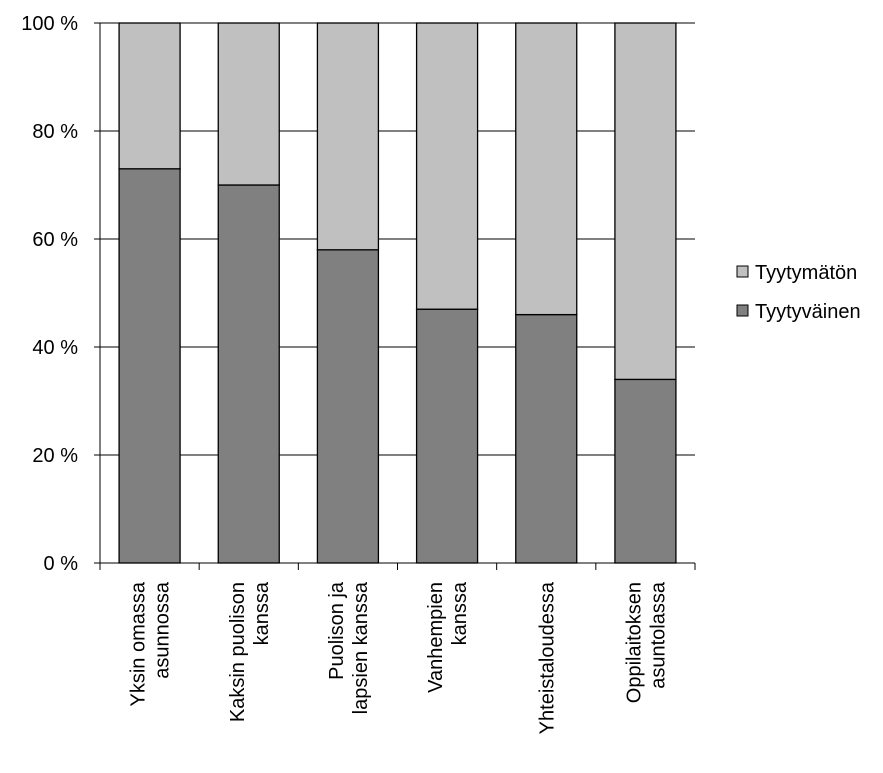  What do you see at coordinates (646, 642) in the screenshot?
I see `x-category-label: Oppilaitoksen asuntolassa` at bounding box center [646, 642].